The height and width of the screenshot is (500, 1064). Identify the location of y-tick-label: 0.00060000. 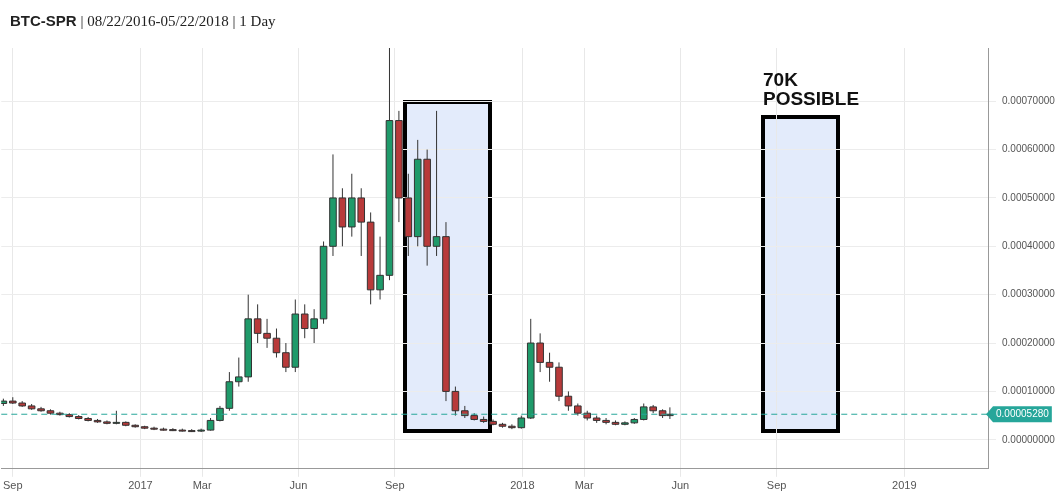
(1029, 149).